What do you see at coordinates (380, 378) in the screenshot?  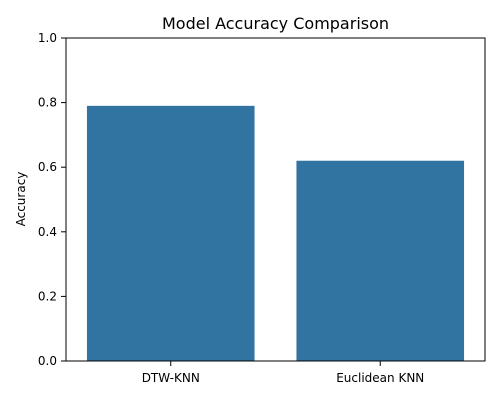 I see `x-tick-label: Euclidean KNN` at bounding box center [380, 378].